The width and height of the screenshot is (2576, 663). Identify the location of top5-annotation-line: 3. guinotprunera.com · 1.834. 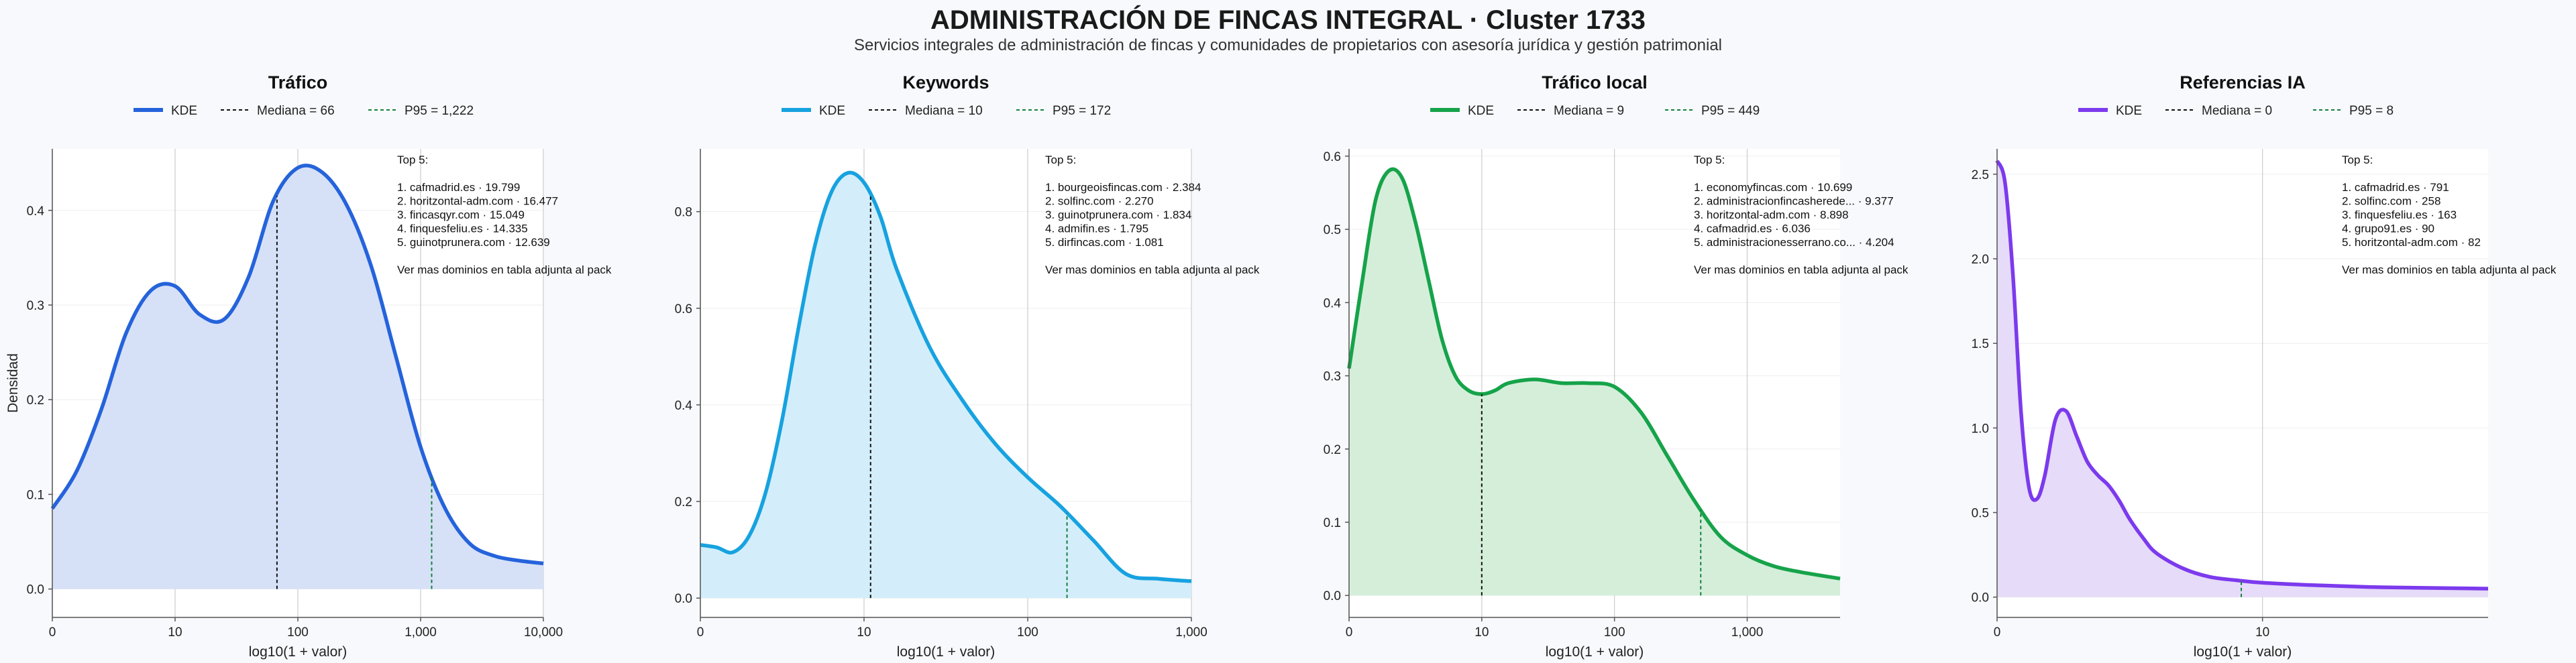
(1118, 215).